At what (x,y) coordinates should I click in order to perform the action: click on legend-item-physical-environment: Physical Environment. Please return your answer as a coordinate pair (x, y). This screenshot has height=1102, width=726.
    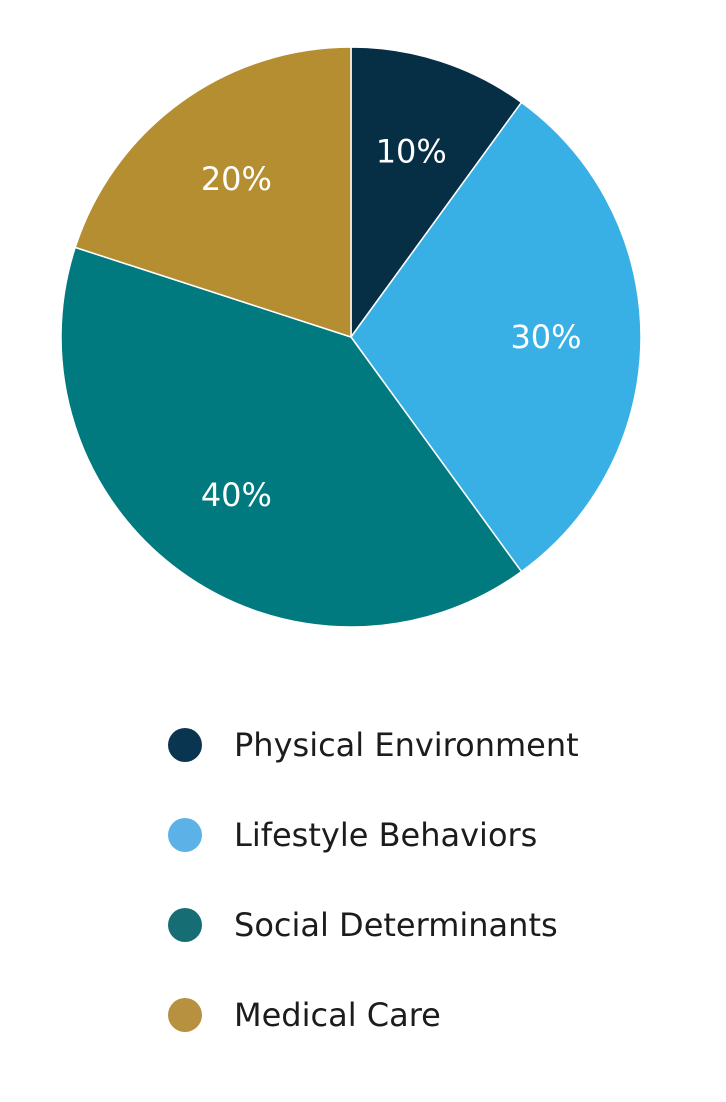
    Looking at the image, I should click on (428, 745).